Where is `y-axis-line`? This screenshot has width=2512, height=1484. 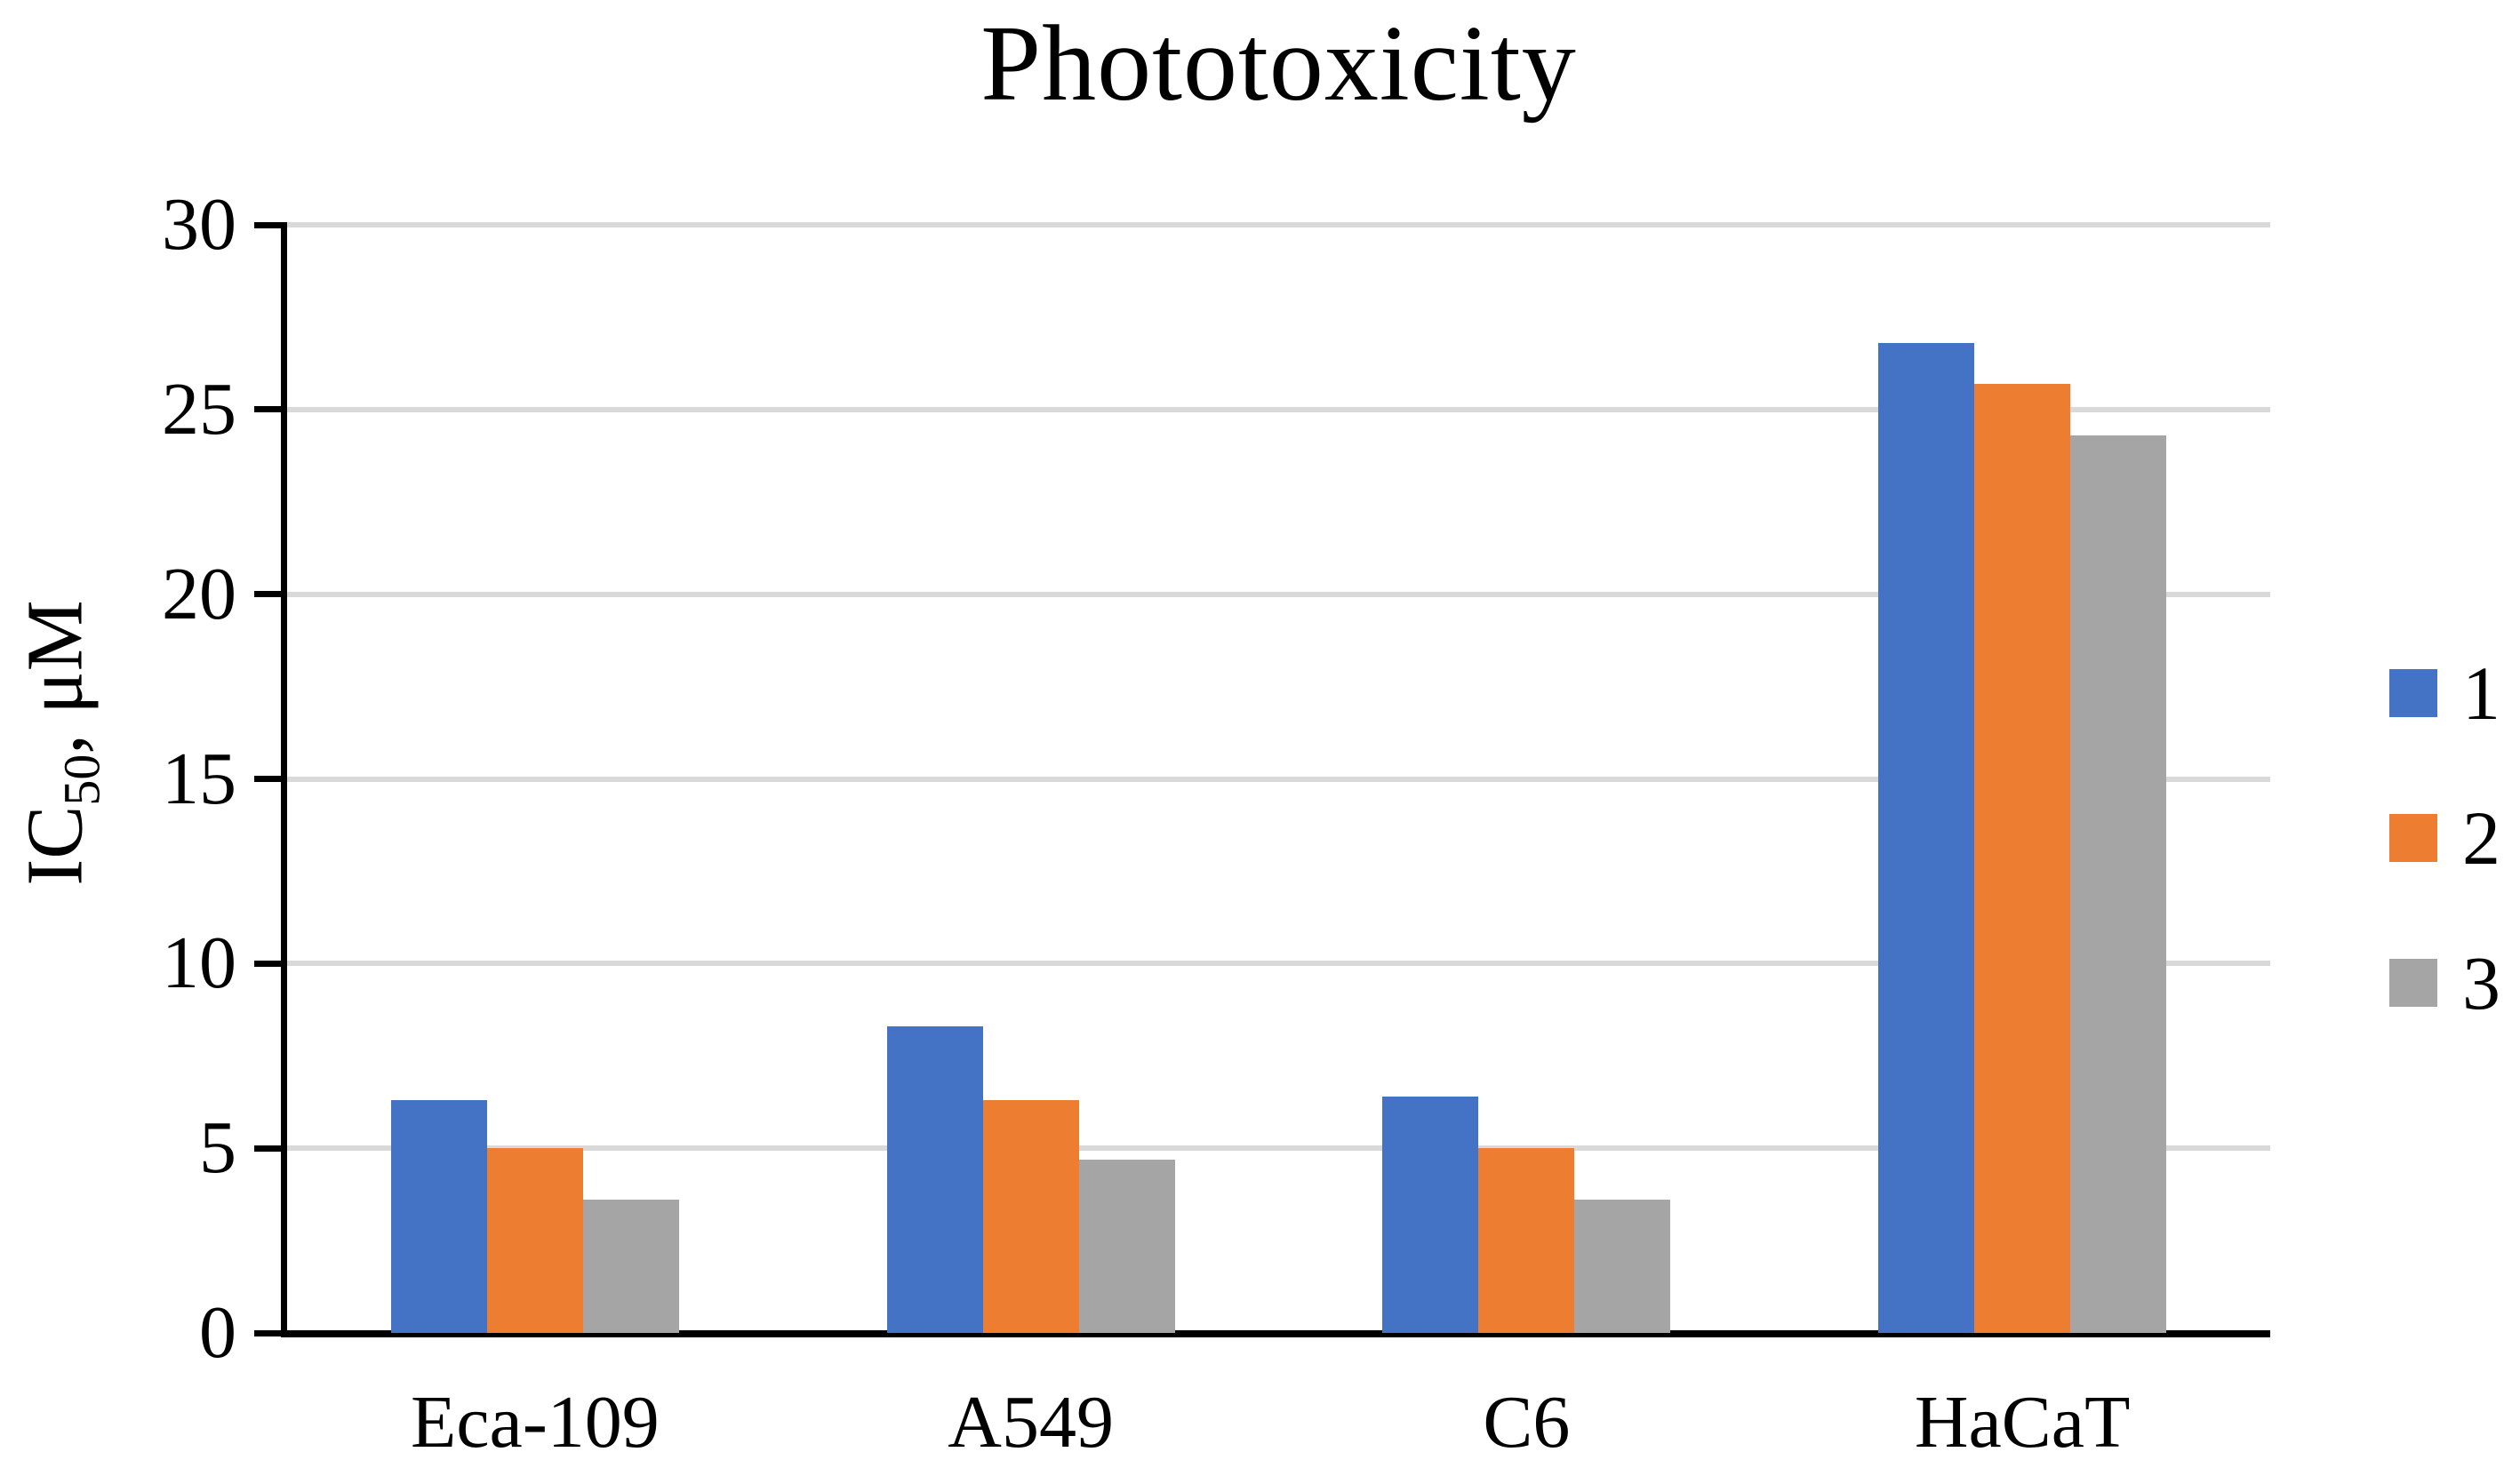 y-axis-line is located at coordinates (284, 779).